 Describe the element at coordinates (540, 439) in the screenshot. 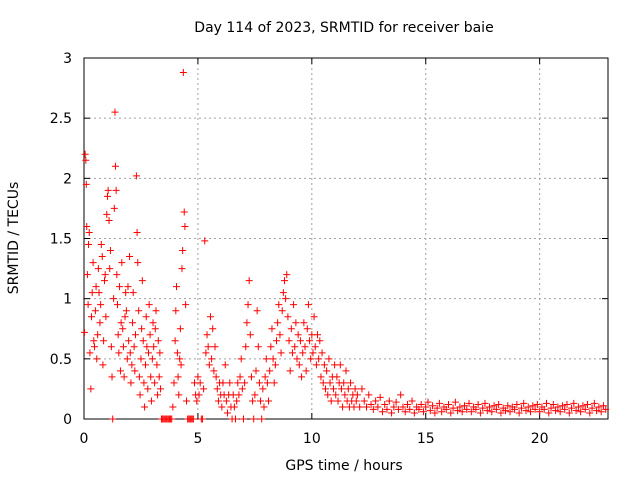

I see `x-tick-label: 20` at that location.